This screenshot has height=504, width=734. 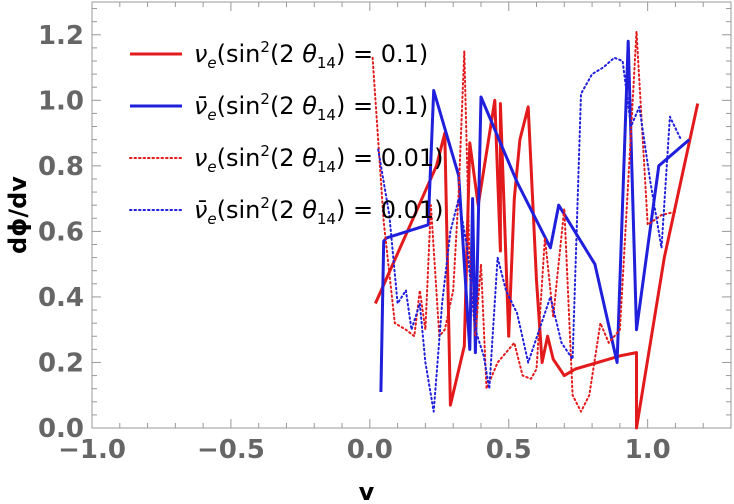 I want to click on legend-label-1: νe(sin2(2 θ14) = 0.1), so click(x=311, y=55).